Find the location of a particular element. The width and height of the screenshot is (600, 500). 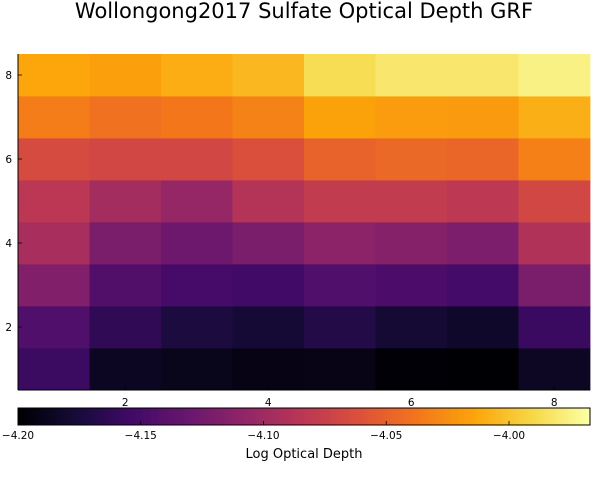

x-tick-label: 6 is located at coordinates (411, 403).